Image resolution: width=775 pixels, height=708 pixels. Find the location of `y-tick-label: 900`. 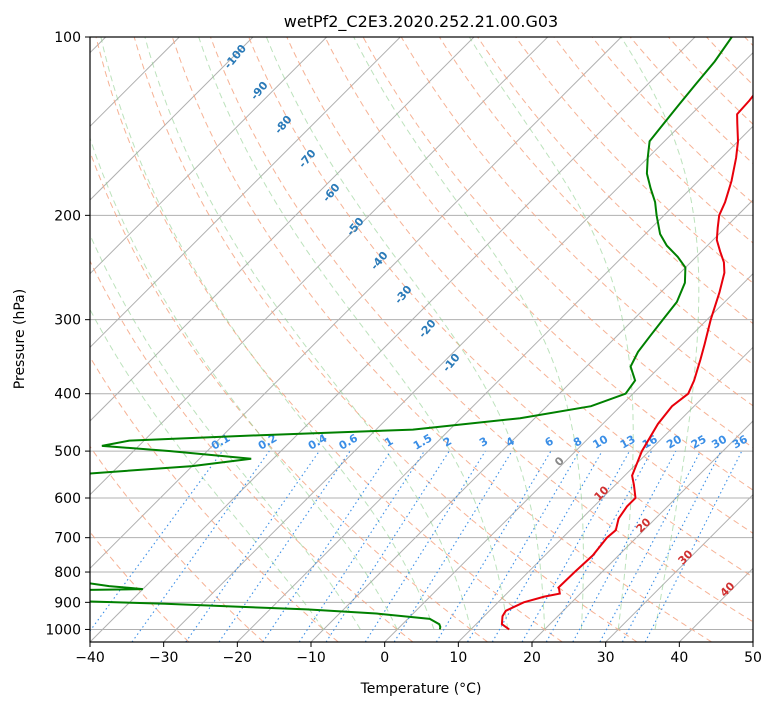

y-tick-label: 900 is located at coordinates (67, 603).